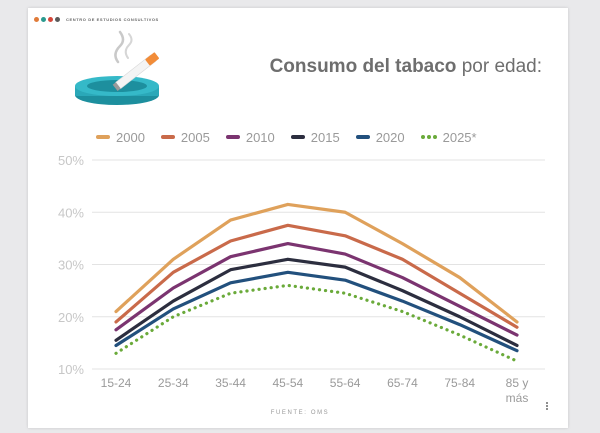  I want to click on y-tick-label: 30%, so click(71, 265).